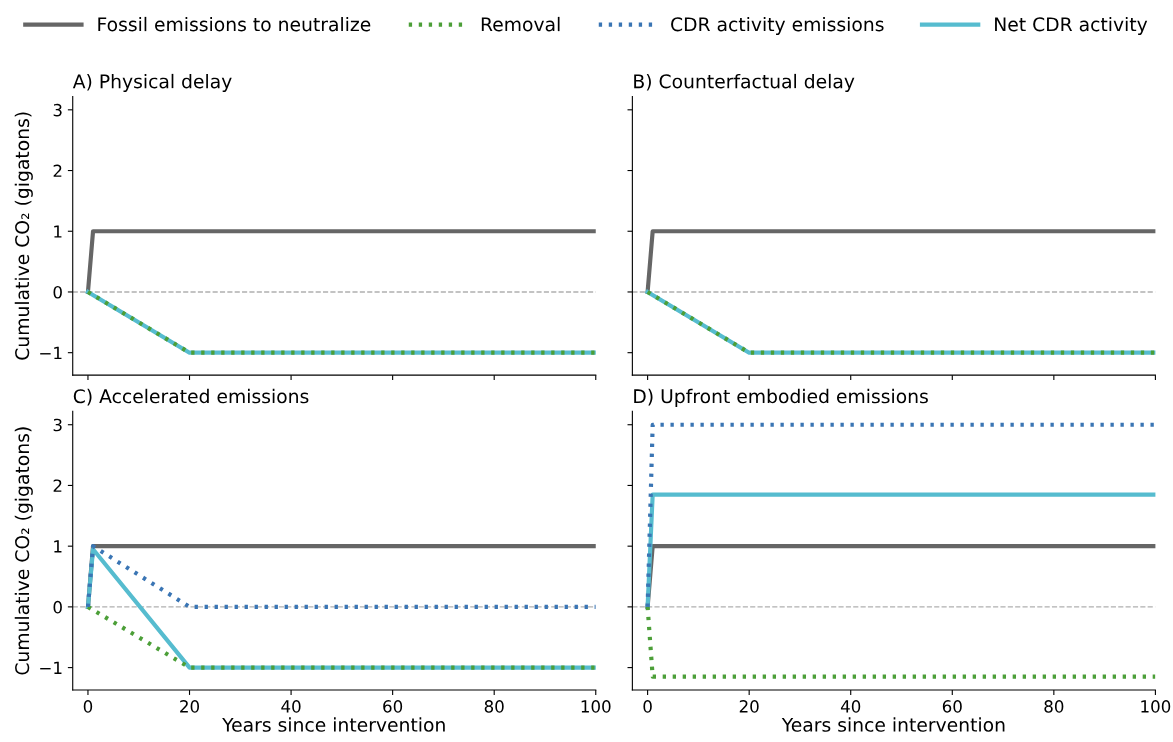 The width and height of the screenshot is (1173, 742). Describe the element at coordinates (152, 83) in the screenshot. I see `chart-title: A) Physical delay` at that location.